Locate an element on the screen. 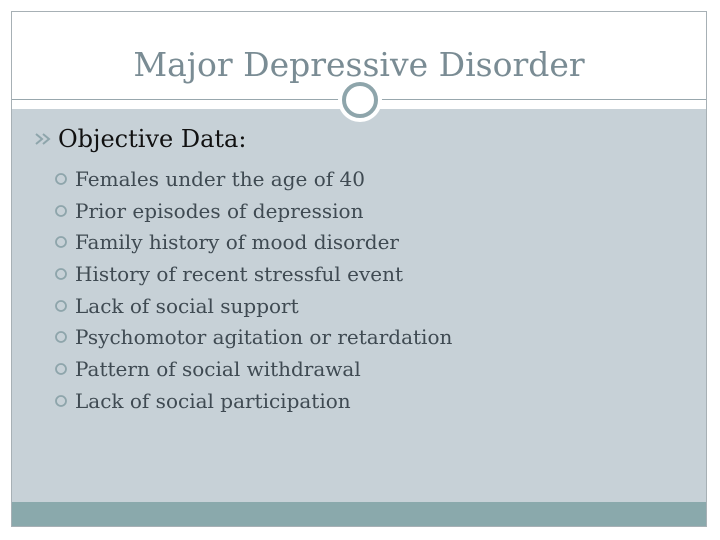 Image resolution: width=720 pixels, height=540 pixels. list-item-text: Family history of mood disorder is located at coordinates (237, 242).